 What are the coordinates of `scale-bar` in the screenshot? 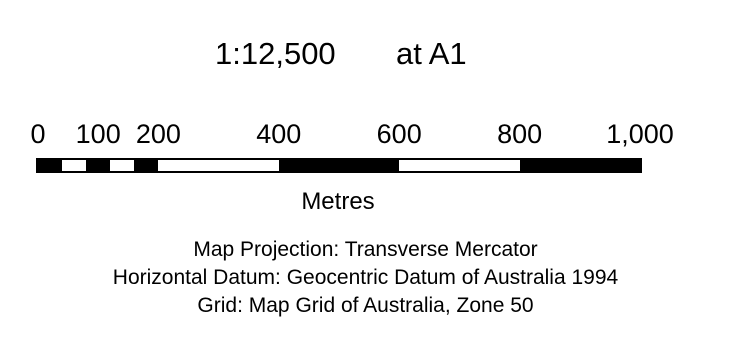 It's located at (339, 165).